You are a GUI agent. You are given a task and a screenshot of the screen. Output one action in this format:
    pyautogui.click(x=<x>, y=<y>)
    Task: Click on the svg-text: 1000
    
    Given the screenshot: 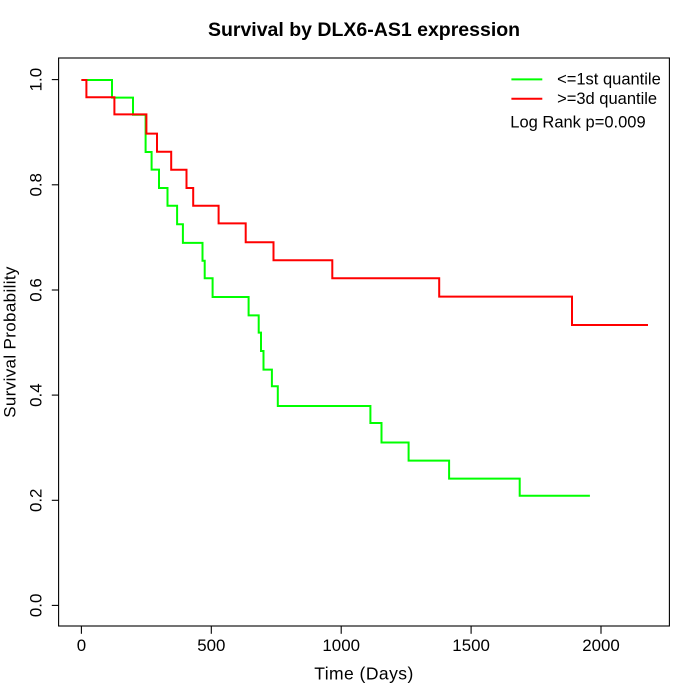 What is the action you would take?
    pyautogui.click(x=341, y=645)
    